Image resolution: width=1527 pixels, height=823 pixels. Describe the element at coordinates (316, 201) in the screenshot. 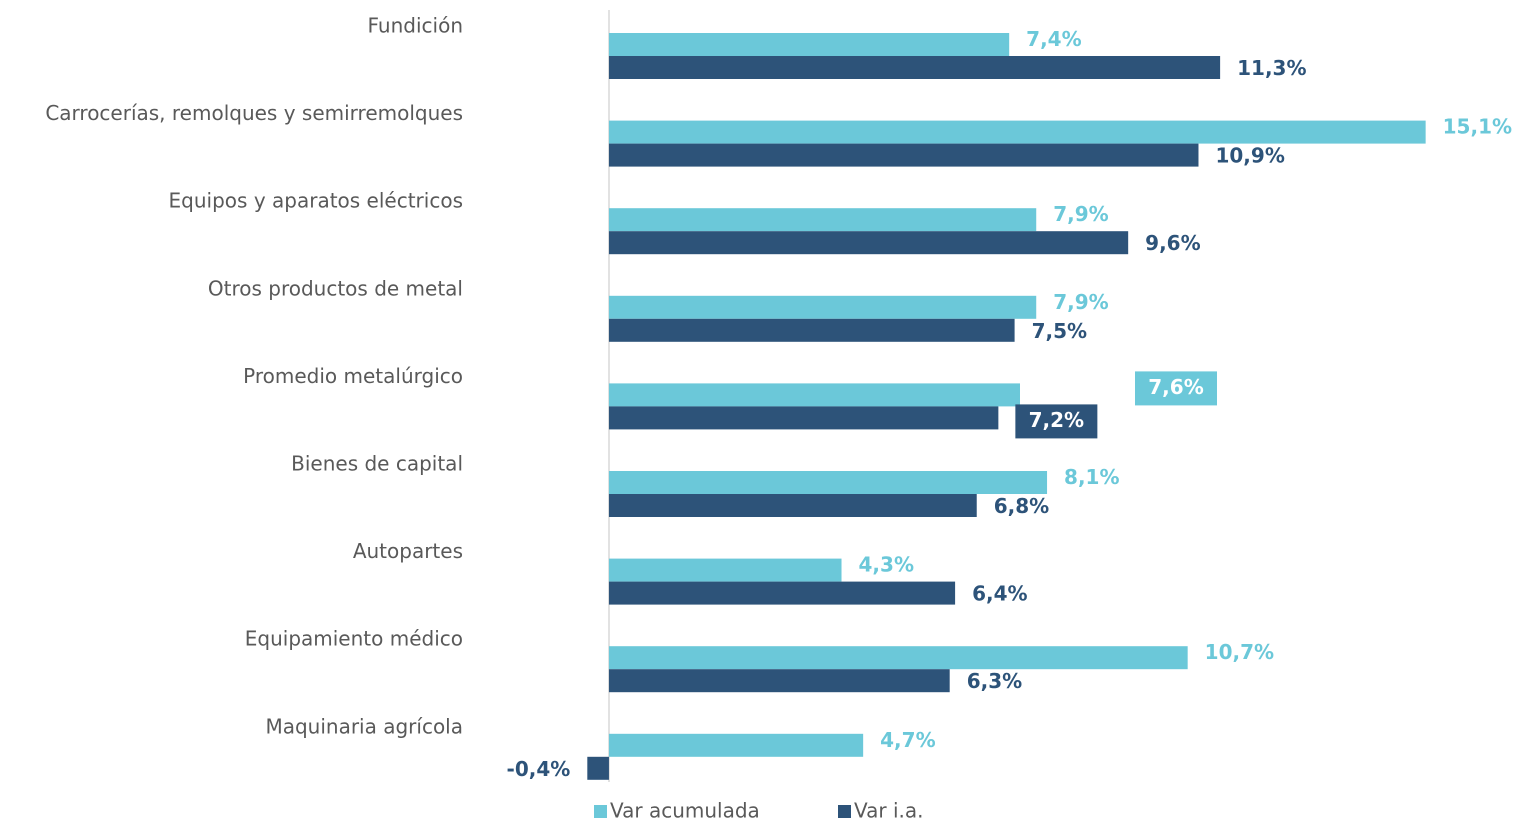

I see `category-label: Equipos y aparatos eléctricos` at that location.